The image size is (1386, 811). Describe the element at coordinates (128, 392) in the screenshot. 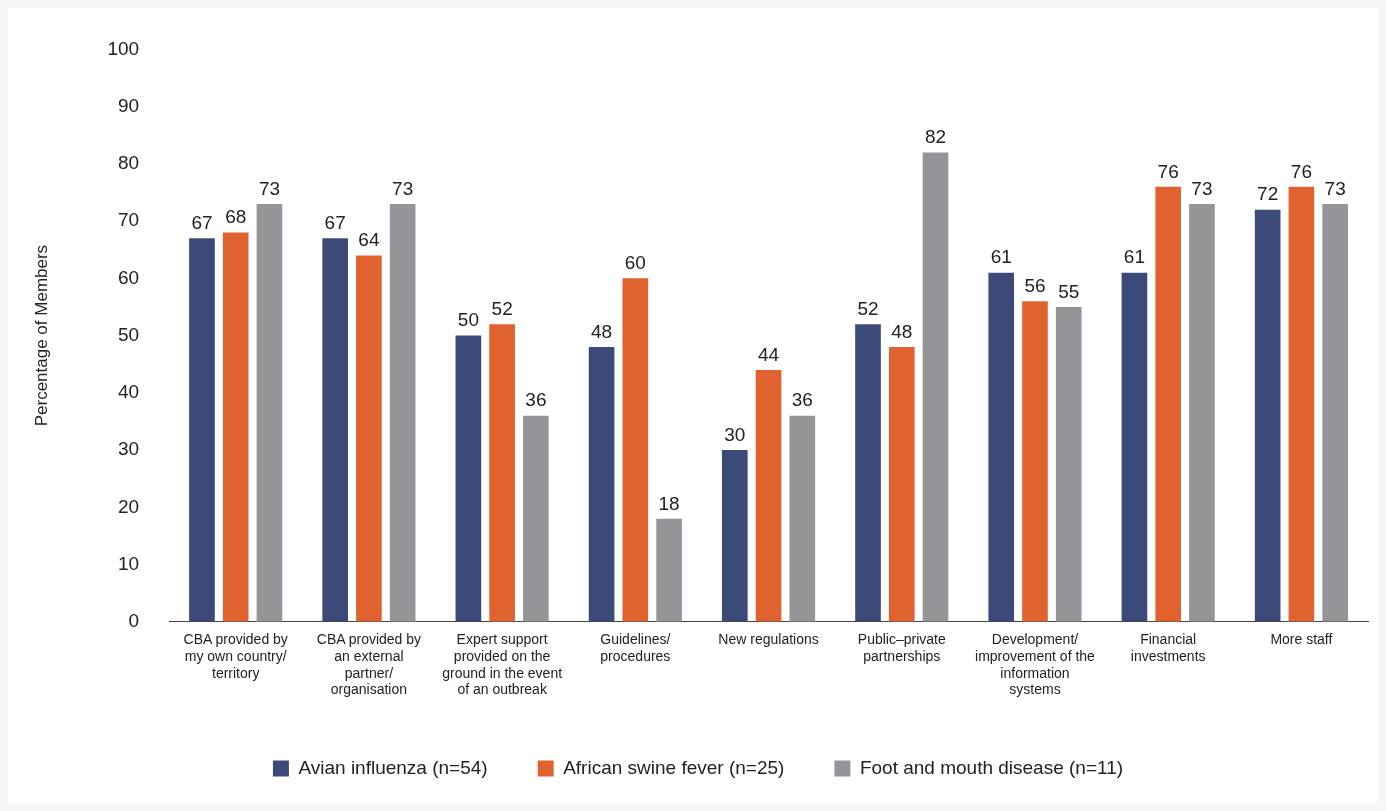

I see `y-tick-label: 40` at that location.